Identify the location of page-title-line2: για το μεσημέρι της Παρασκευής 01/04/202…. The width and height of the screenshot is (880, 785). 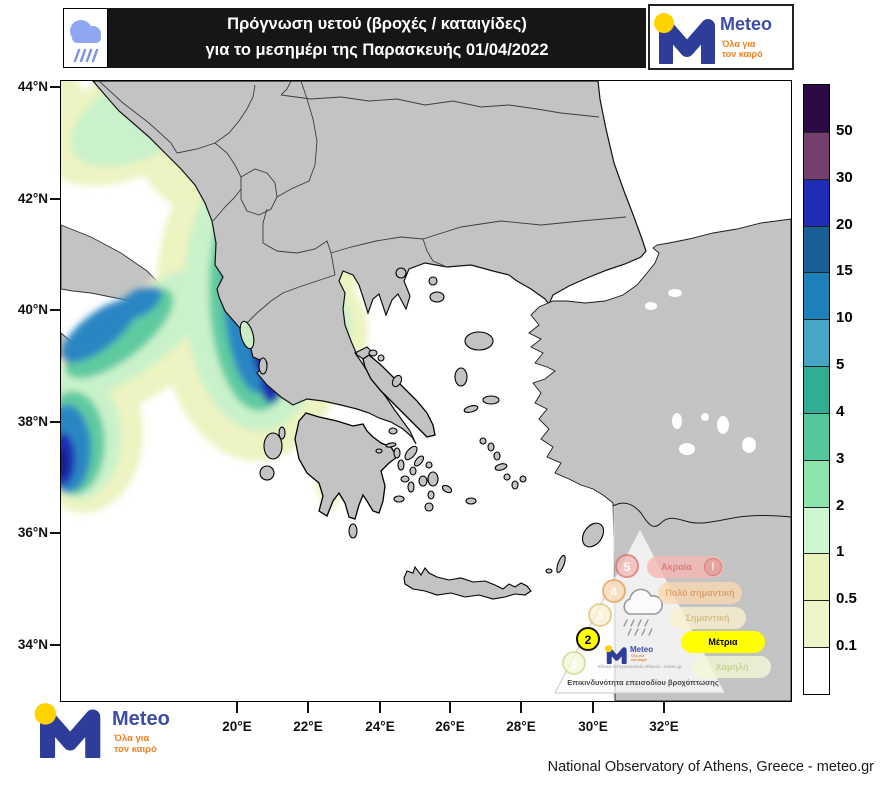
(377, 50).